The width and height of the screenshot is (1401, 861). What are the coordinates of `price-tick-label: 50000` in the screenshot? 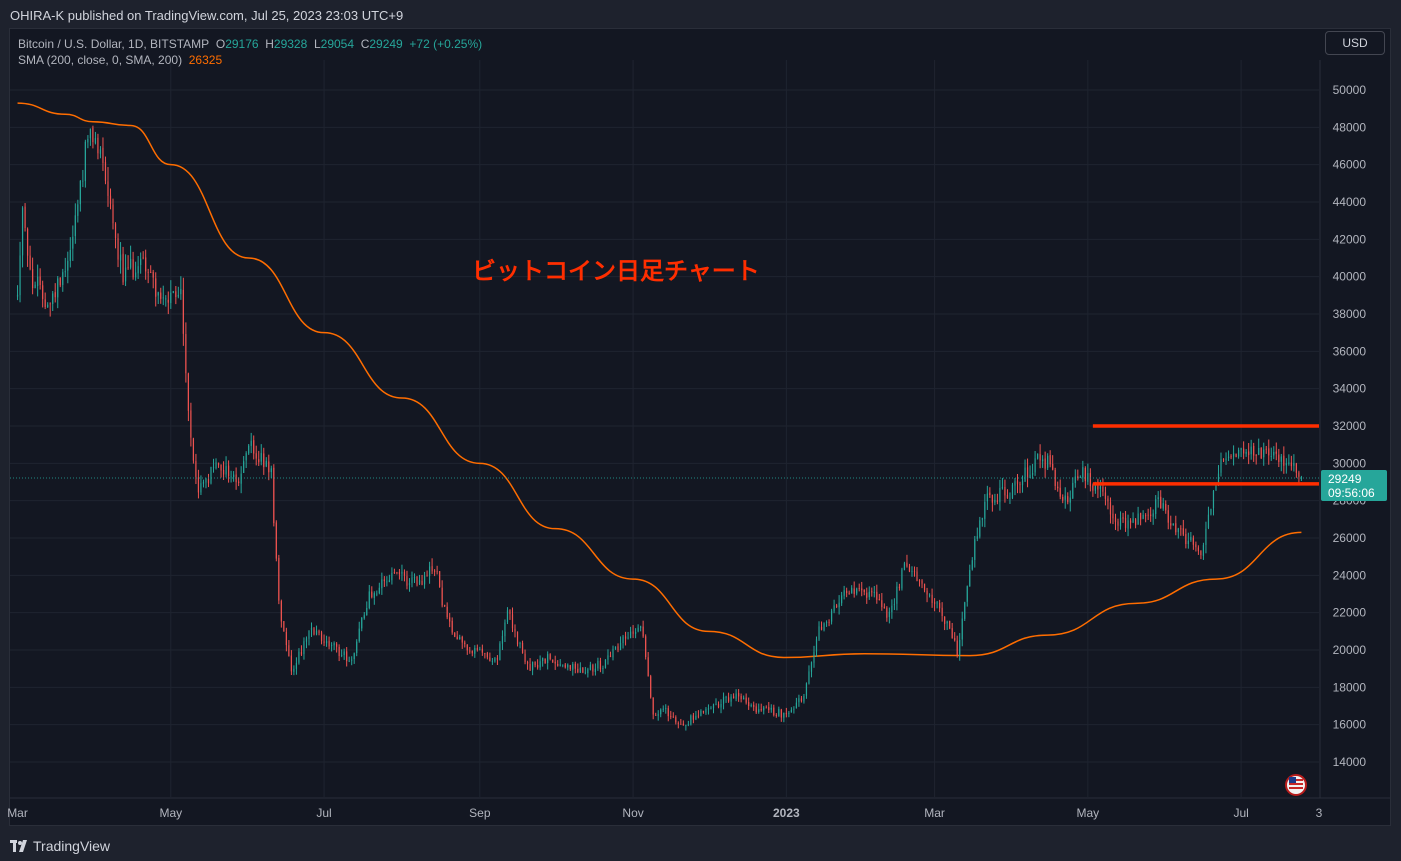 It's located at (1350, 90).